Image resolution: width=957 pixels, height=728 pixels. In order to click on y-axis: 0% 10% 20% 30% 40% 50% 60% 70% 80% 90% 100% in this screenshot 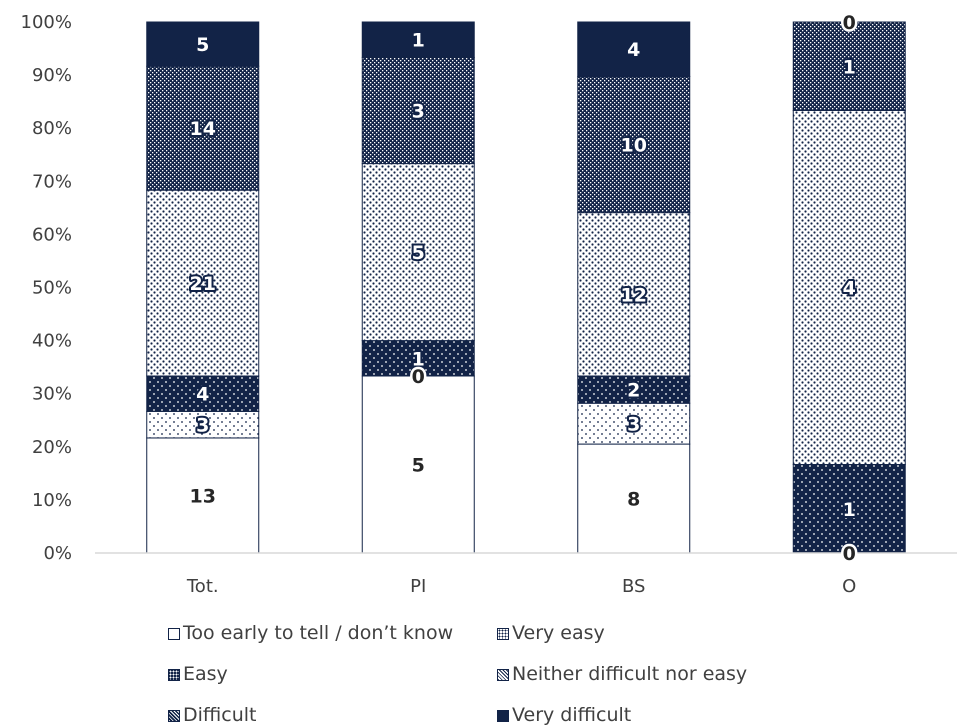, I will do `click(46, 288)`.